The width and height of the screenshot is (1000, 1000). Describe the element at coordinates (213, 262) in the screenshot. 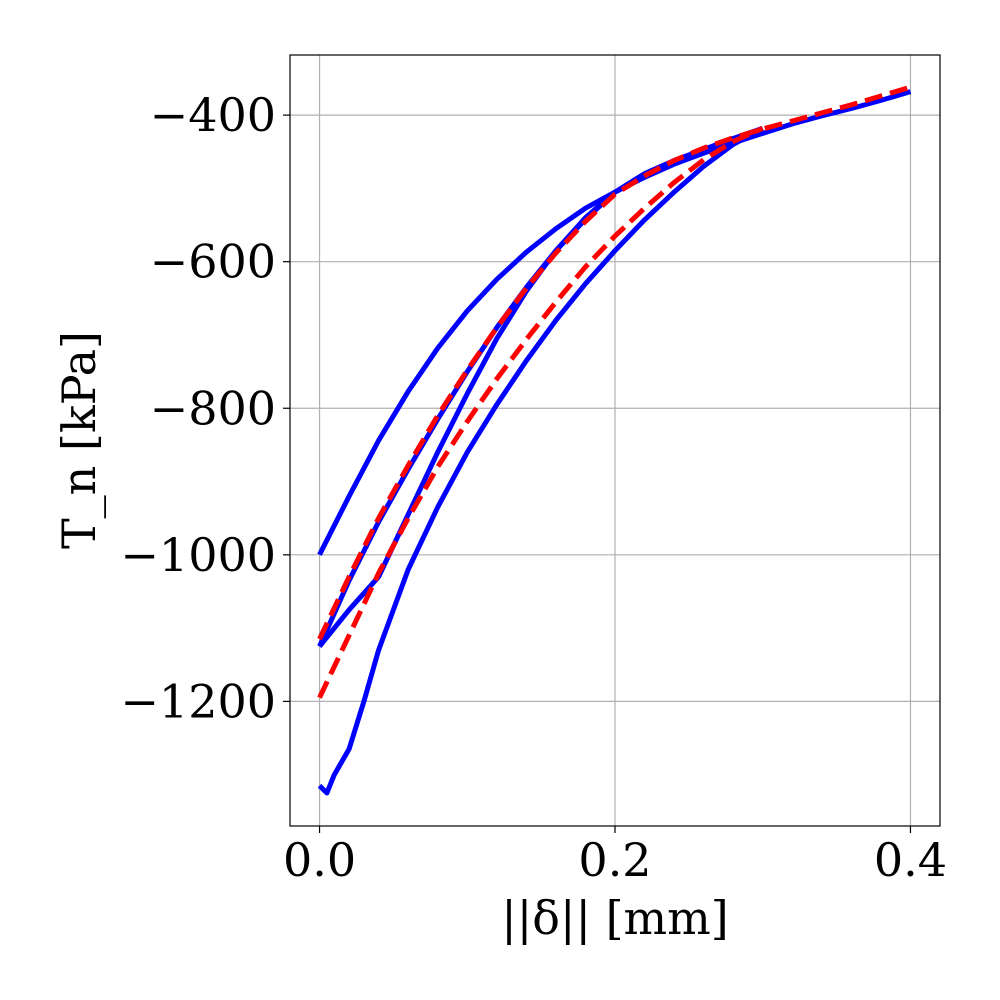

I see `y-tick-label: −600` at that location.